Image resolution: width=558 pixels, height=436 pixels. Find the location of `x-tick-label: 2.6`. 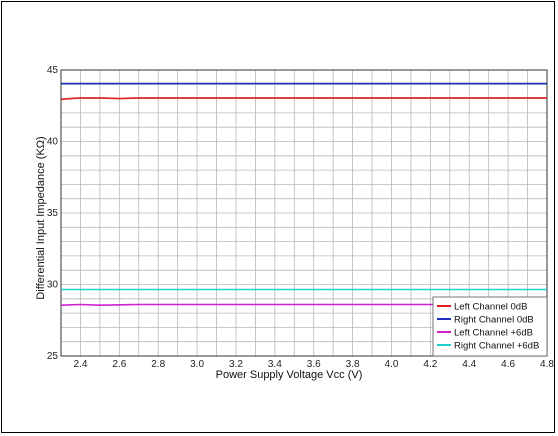

x-tick-label: 2.6 is located at coordinates (119, 364).